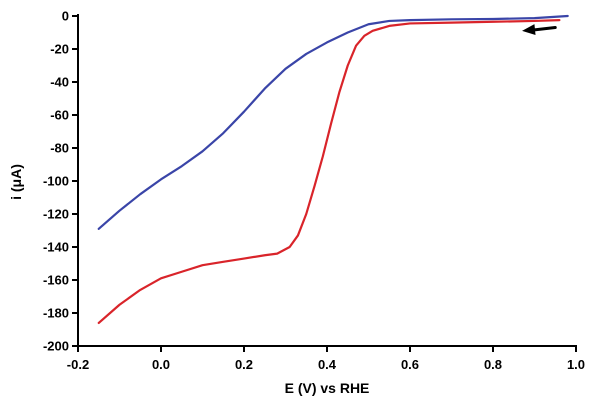 The height and width of the screenshot is (398, 590). I want to click on direction-arrow-head, so click(529, 30).